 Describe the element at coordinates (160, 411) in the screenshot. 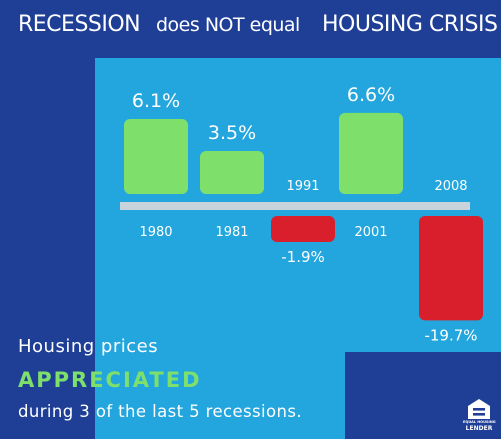

I see `footer-line-3: during 3 of the last 5 recessions.` at that location.